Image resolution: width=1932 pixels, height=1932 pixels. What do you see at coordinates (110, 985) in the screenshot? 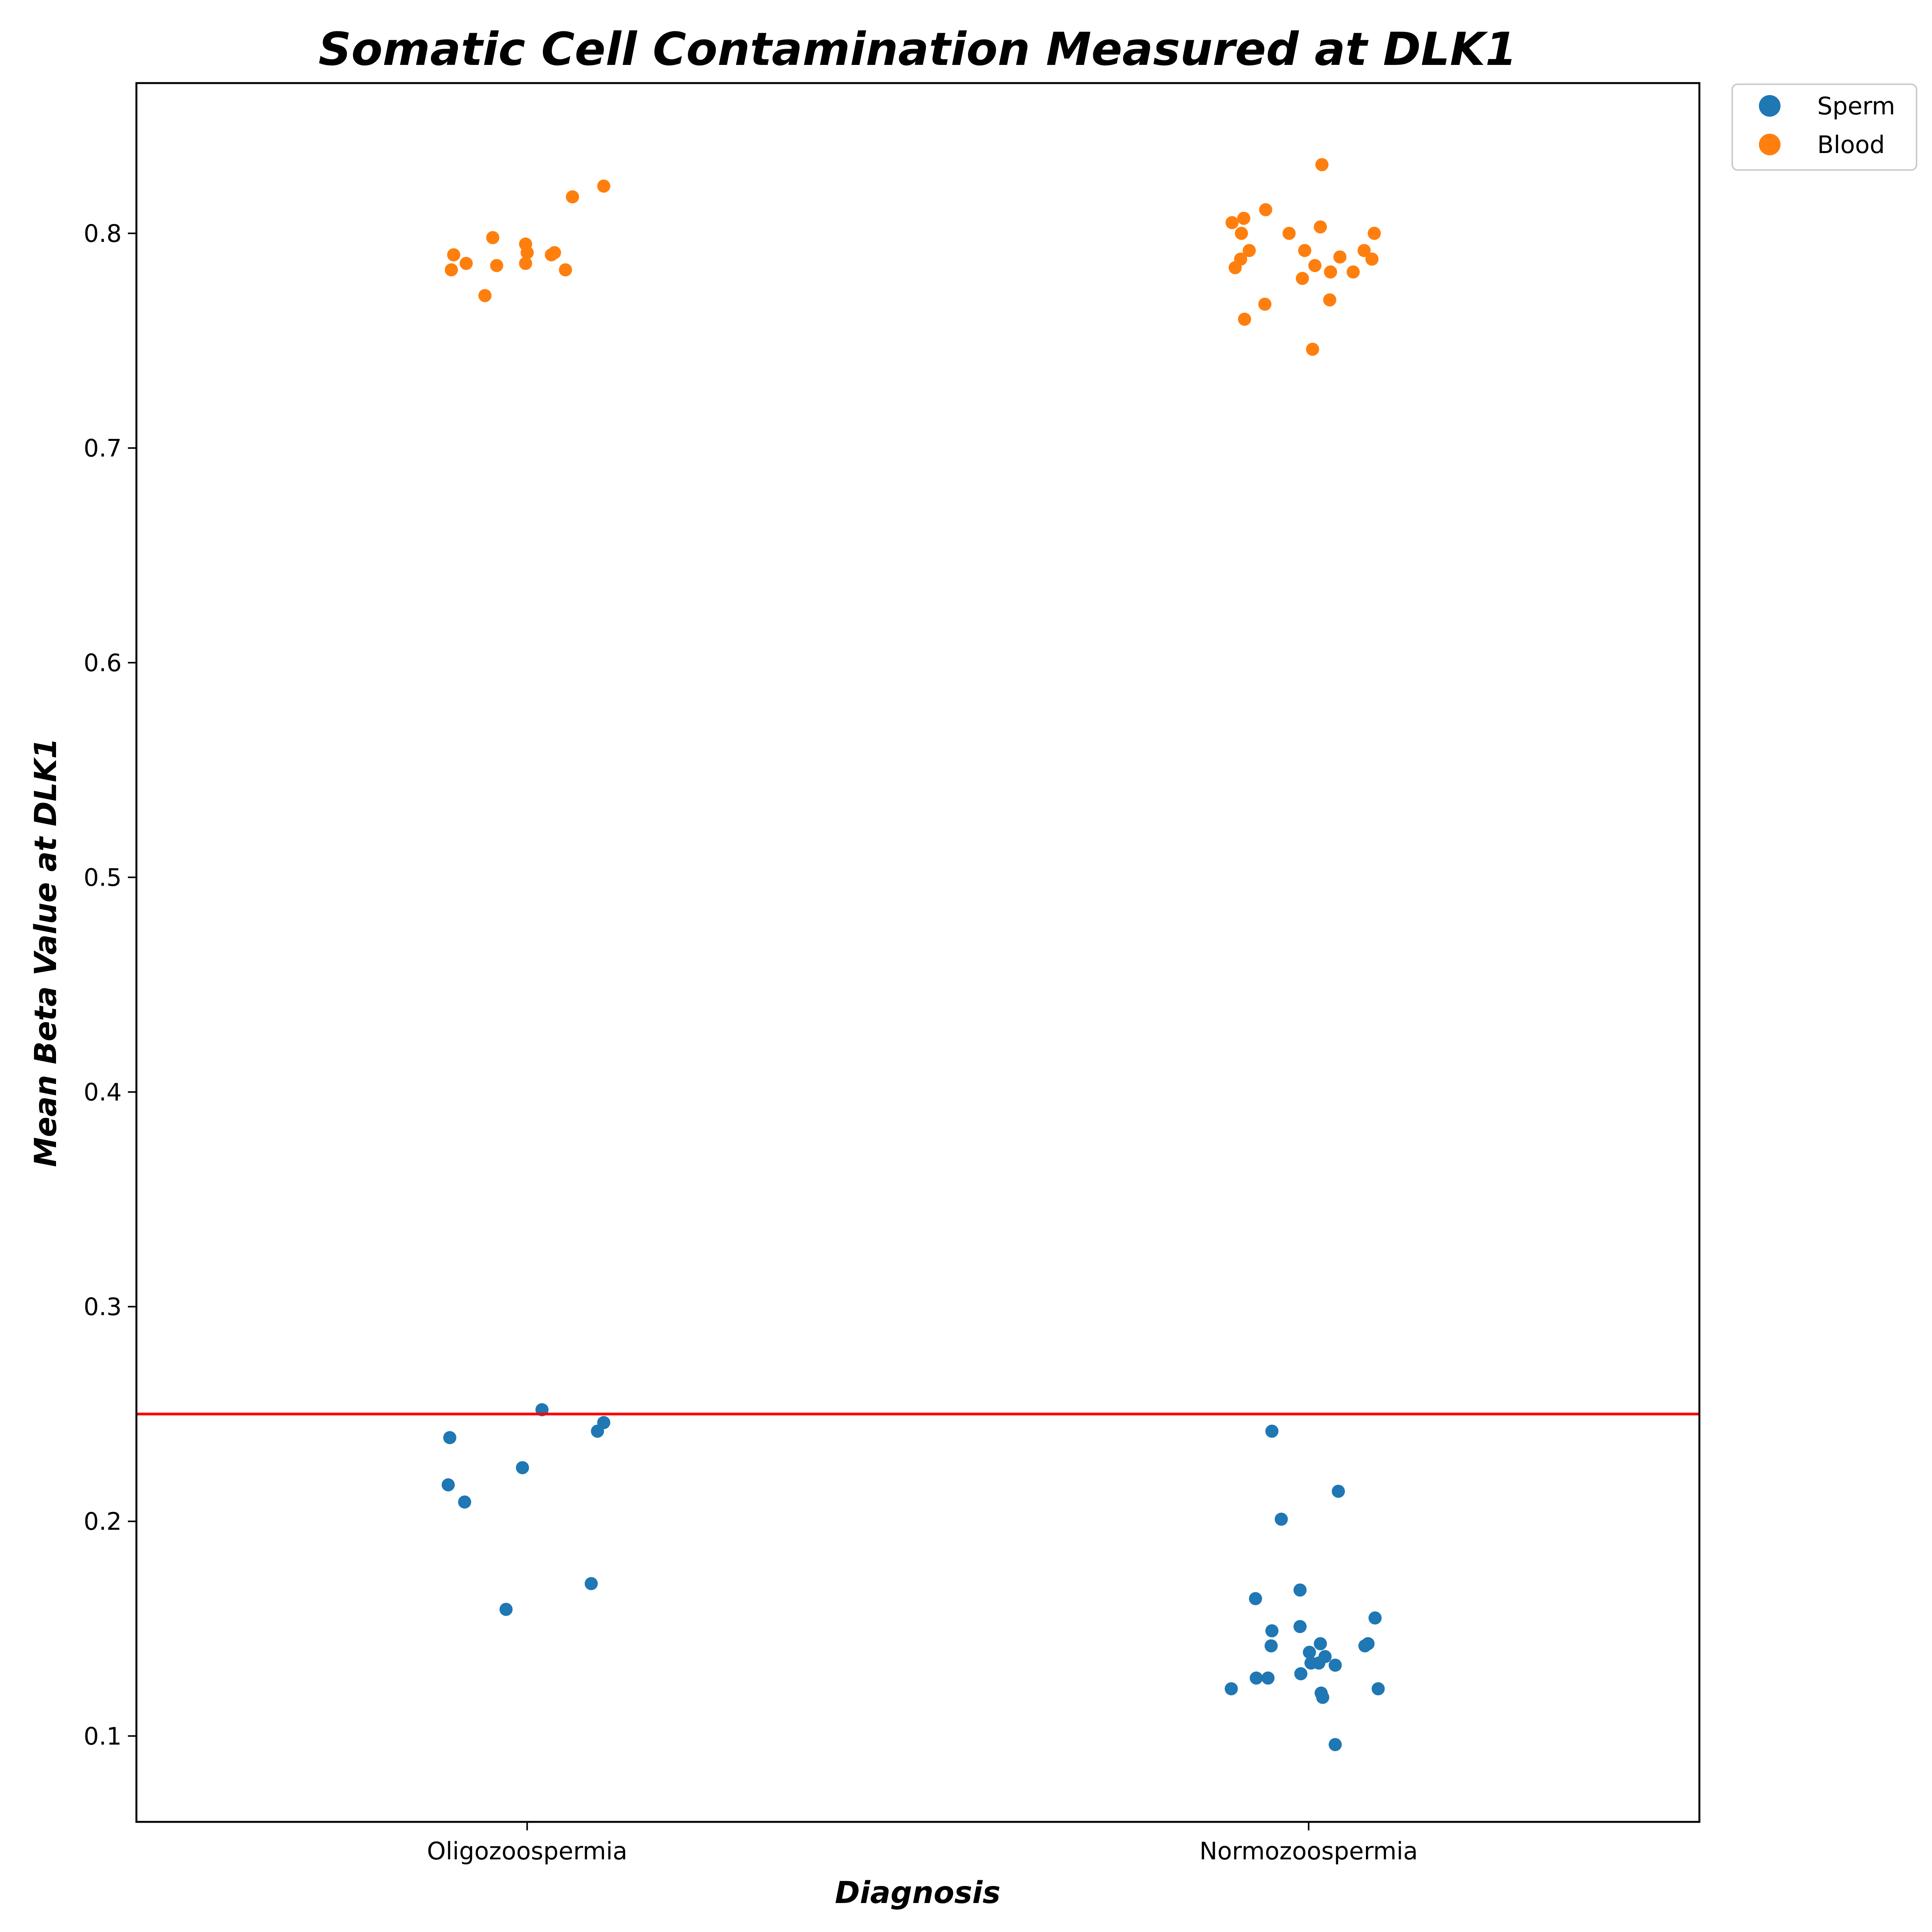
I see `y-axis: 0.1 0.2 0.3 0.4 0.5 0.6 0.7 0.8` at bounding box center [110, 985].